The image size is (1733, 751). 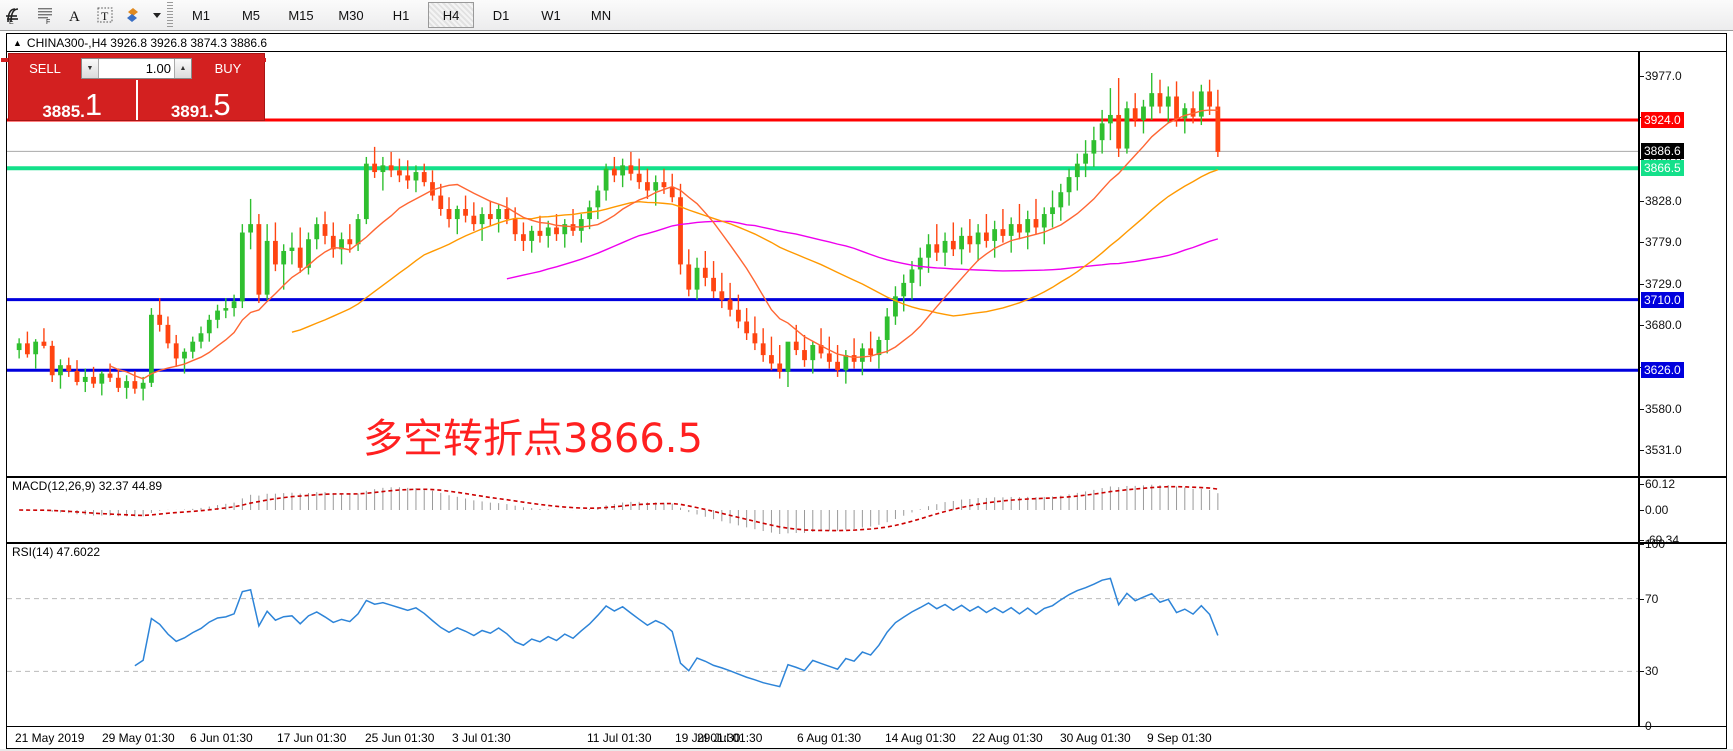 What do you see at coordinates (72, 100) in the screenshot?
I see `sell-price-cell: 3885.1` at bounding box center [72, 100].